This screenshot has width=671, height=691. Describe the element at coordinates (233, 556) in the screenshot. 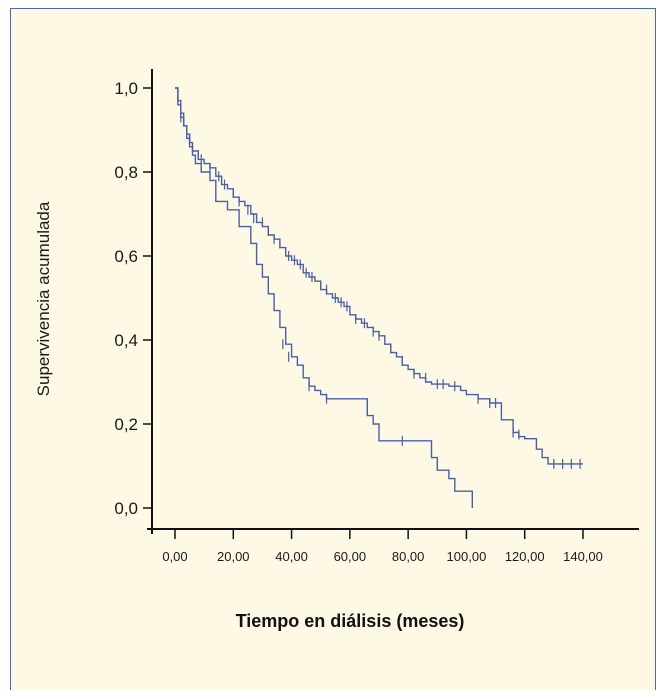

I see `x-tick-label: 20,00` at that location.